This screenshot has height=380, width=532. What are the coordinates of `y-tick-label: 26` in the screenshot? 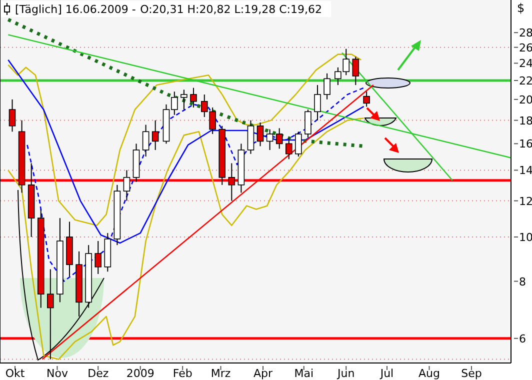 It's located at (525, 47).